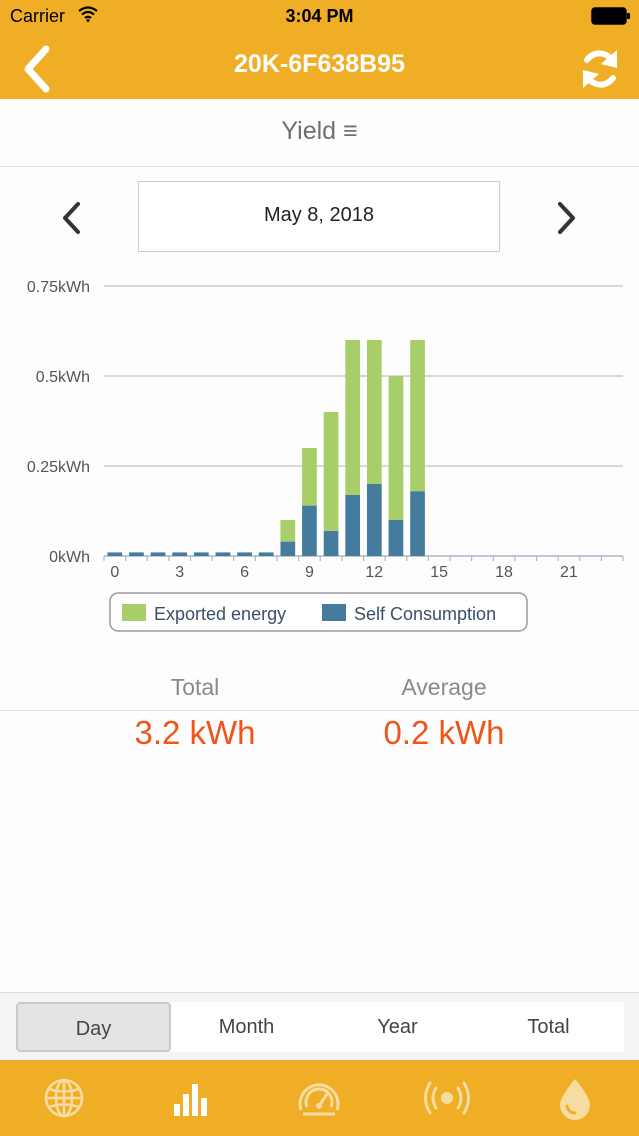 The height and width of the screenshot is (1136, 639). I want to click on period-year-button: Year, so click(397, 1027).